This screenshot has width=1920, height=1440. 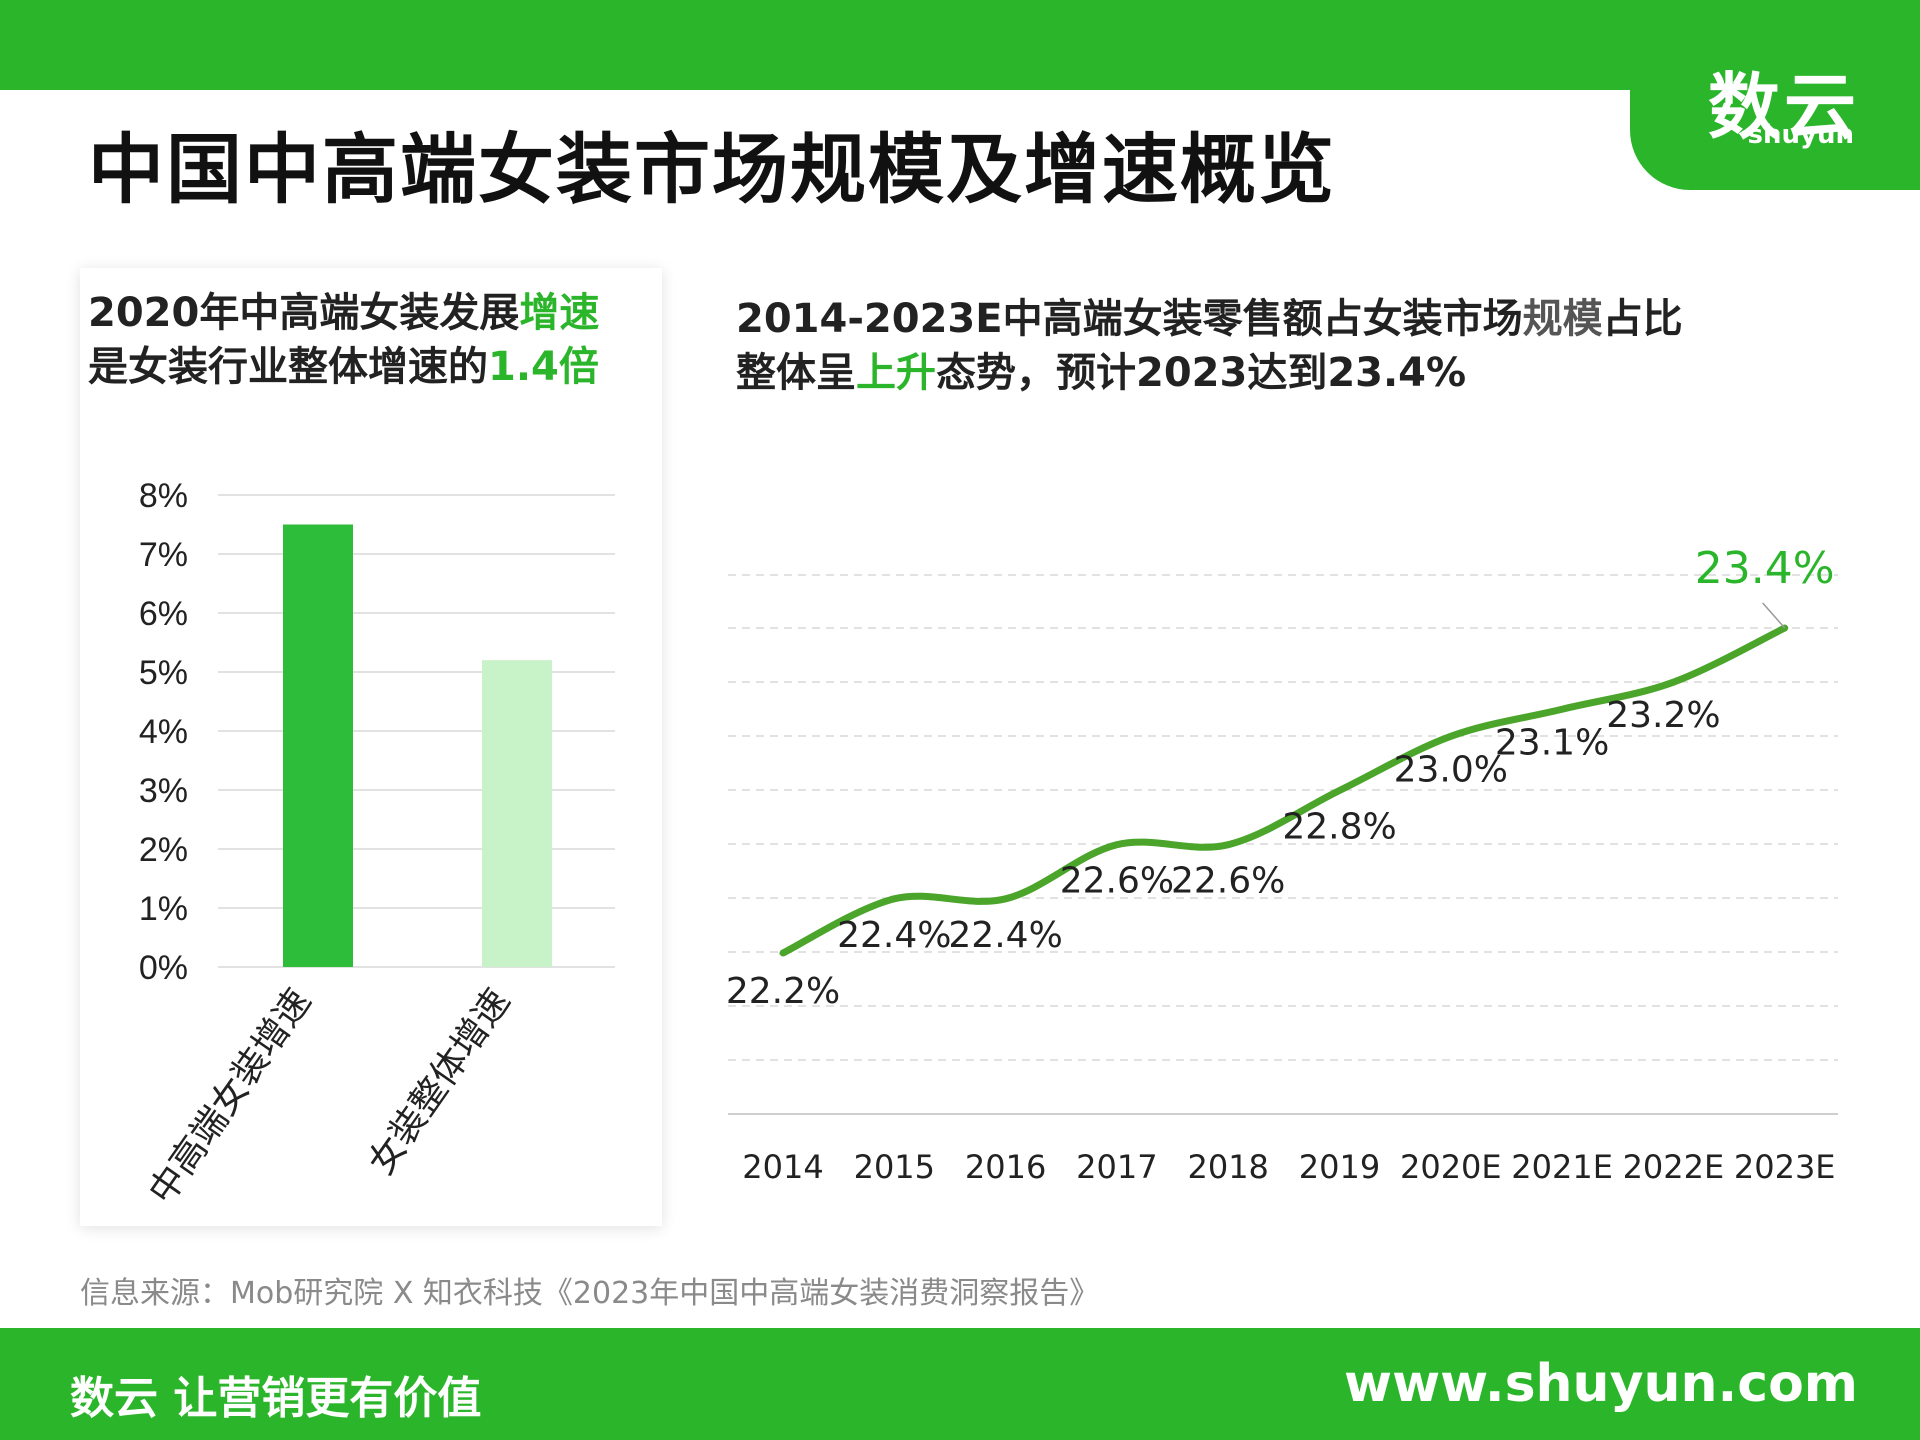 I want to click on line-xtick-label: 2017, so click(x=1116, y=1167).